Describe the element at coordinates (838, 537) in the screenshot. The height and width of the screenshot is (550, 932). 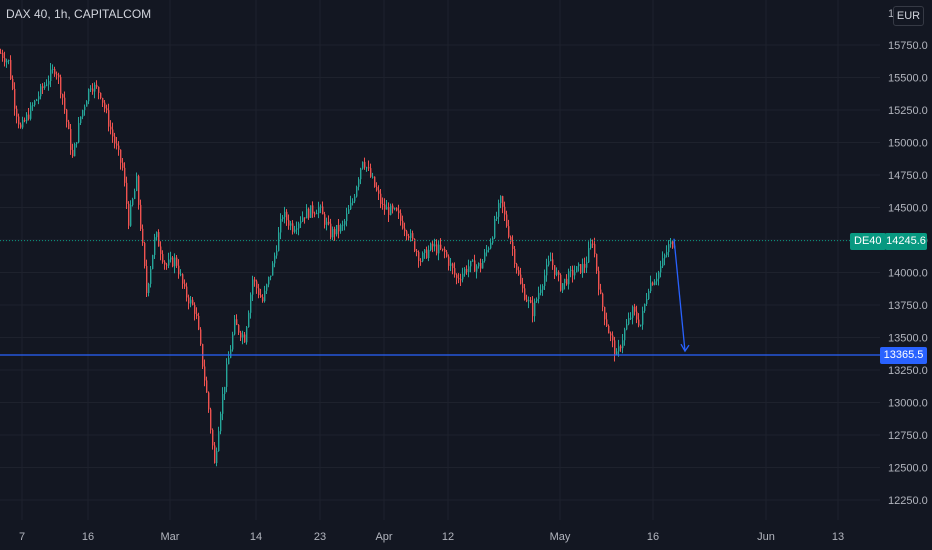
I see `x-tick-label: 13` at that location.